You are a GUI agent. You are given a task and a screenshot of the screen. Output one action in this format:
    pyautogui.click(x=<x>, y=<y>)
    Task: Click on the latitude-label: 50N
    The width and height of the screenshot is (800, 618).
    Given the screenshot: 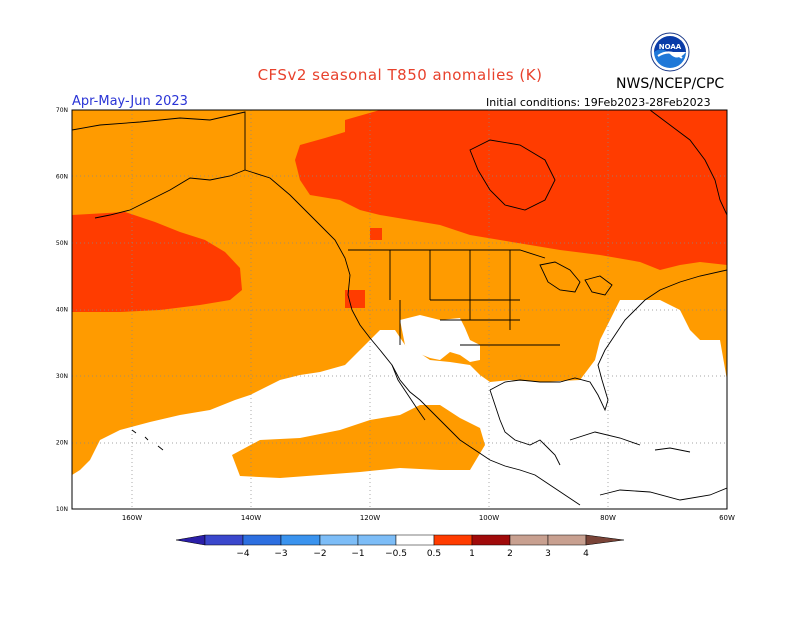 What is the action you would take?
    pyautogui.click(x=62, y=243)
    